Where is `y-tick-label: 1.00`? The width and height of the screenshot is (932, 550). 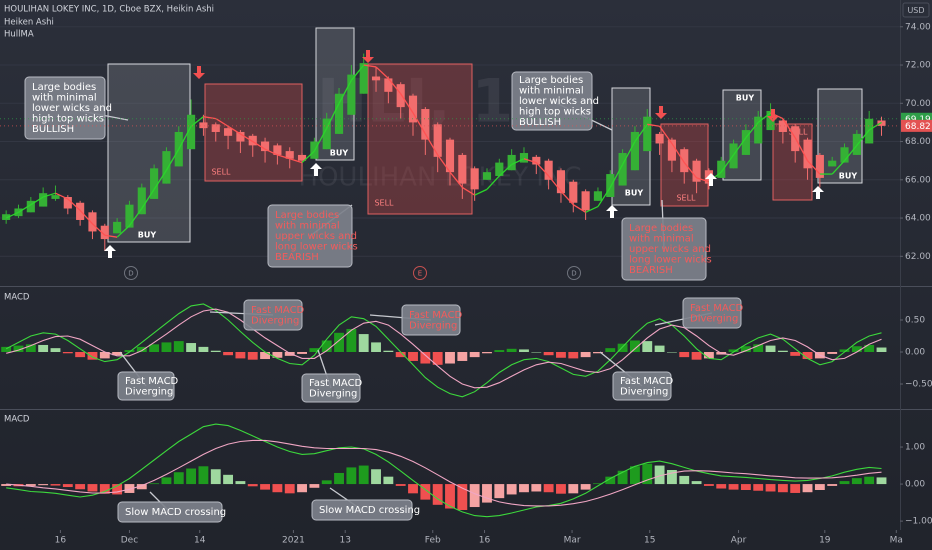
y-tick-label: 1.00 is located at coordinates (915, 448).